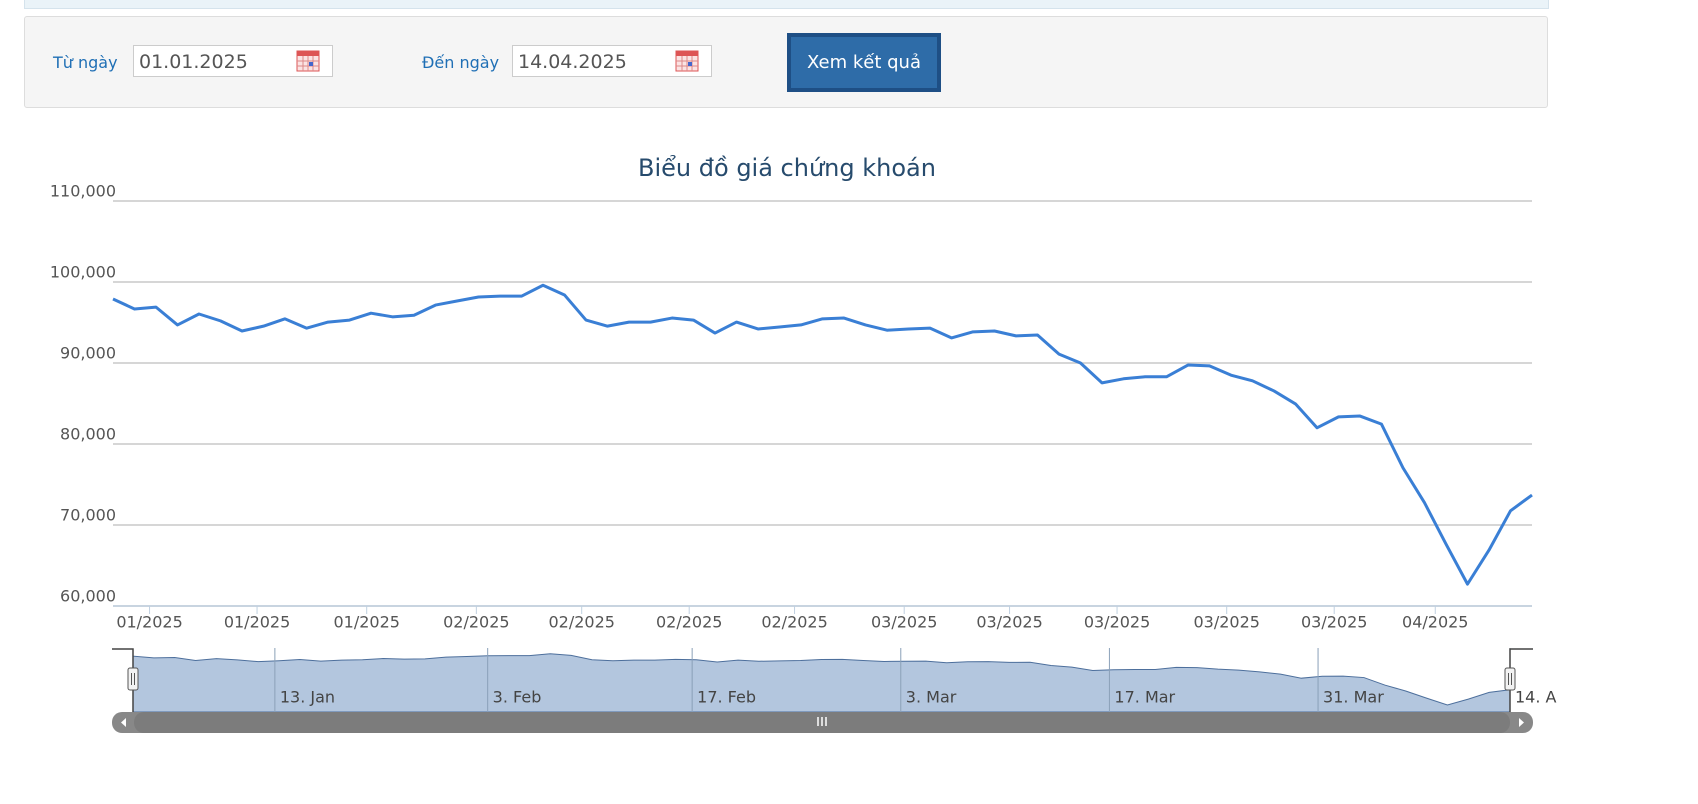 The image size is (1698, 804). Describe the element at coordinates (864, 62) in the screenshot. I see `submit-button: Xem kết quả` at that location.